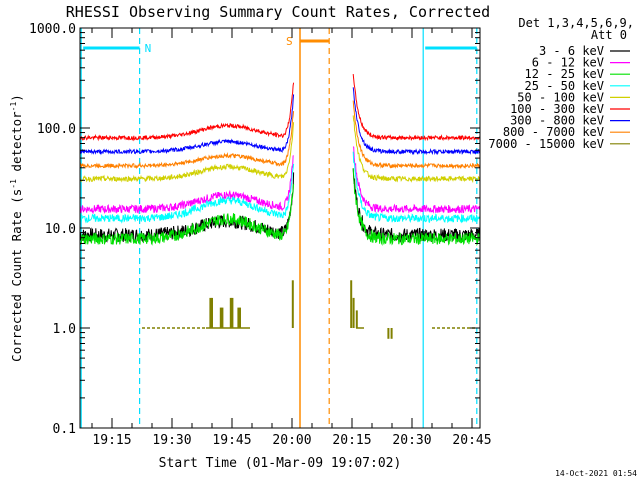 The image size is (640, 480). I want to click on x-tick-label: 20:00, so click(291, 440).